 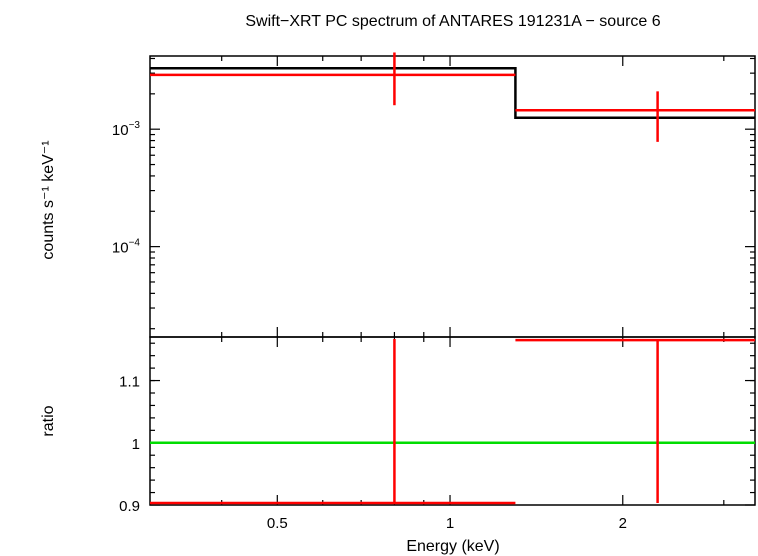 What do you see at coordinates (135, 125) in the screenshot?
I see `y-tick-label-exponent: −3` at bounding box center [135, 125].